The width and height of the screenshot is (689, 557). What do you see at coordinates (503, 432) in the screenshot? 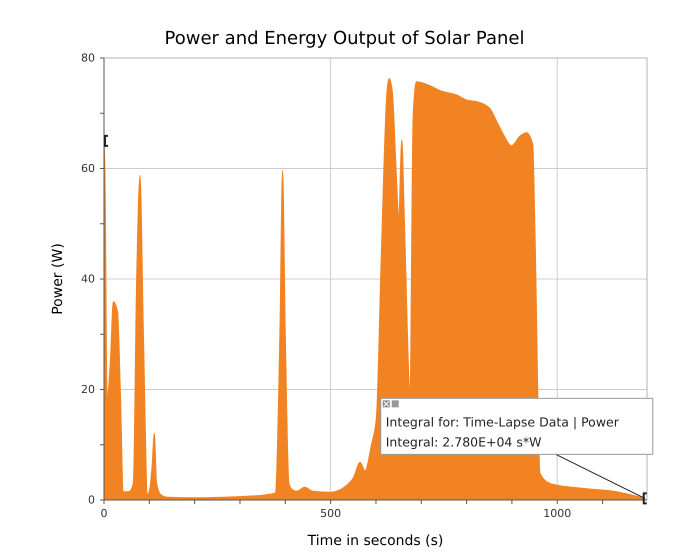
I see `annotation: Integral for: Time-Lapse Data | Power Integral: 2.780E+04 s*W` at bounding box center [503, 432].